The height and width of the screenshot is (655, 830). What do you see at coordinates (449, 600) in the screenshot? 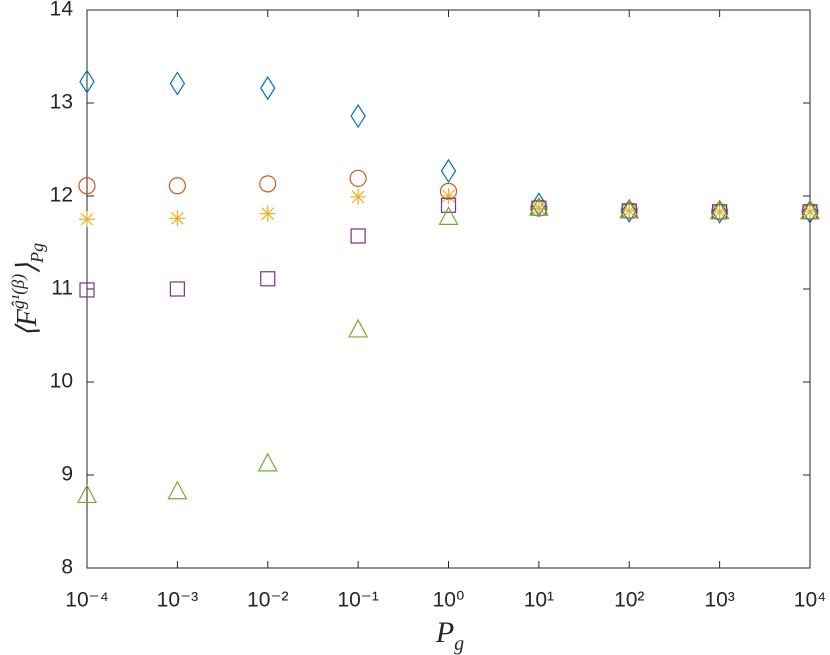
I see `x-tick-label: 10⁰` at bounding box center [449, 600].